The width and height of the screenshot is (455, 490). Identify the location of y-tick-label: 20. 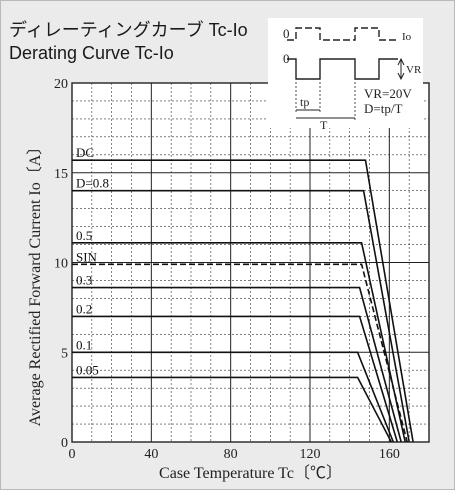
(61, 84).